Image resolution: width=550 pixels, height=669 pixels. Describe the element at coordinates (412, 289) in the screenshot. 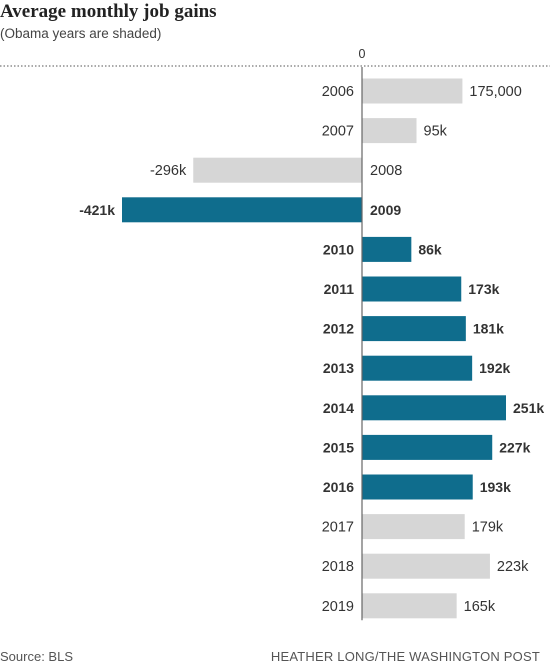

I see `bar-2011` at that location.